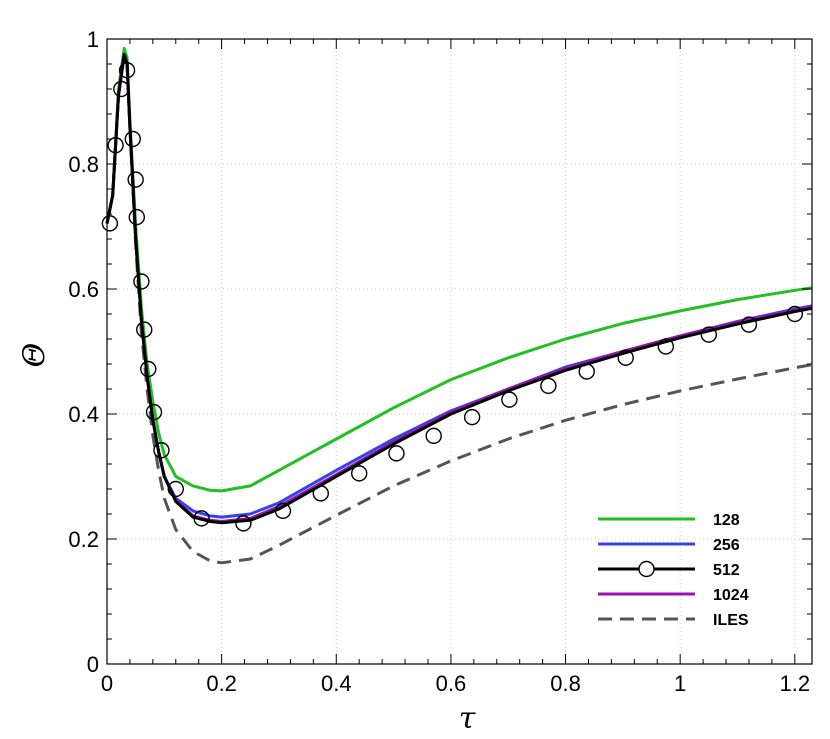 Image resolution: width=830 pixels, height=739 pixels. Describe the element at coordinates (726, 520) in the screenshot. I see `legend-label-128: 128` at that location.